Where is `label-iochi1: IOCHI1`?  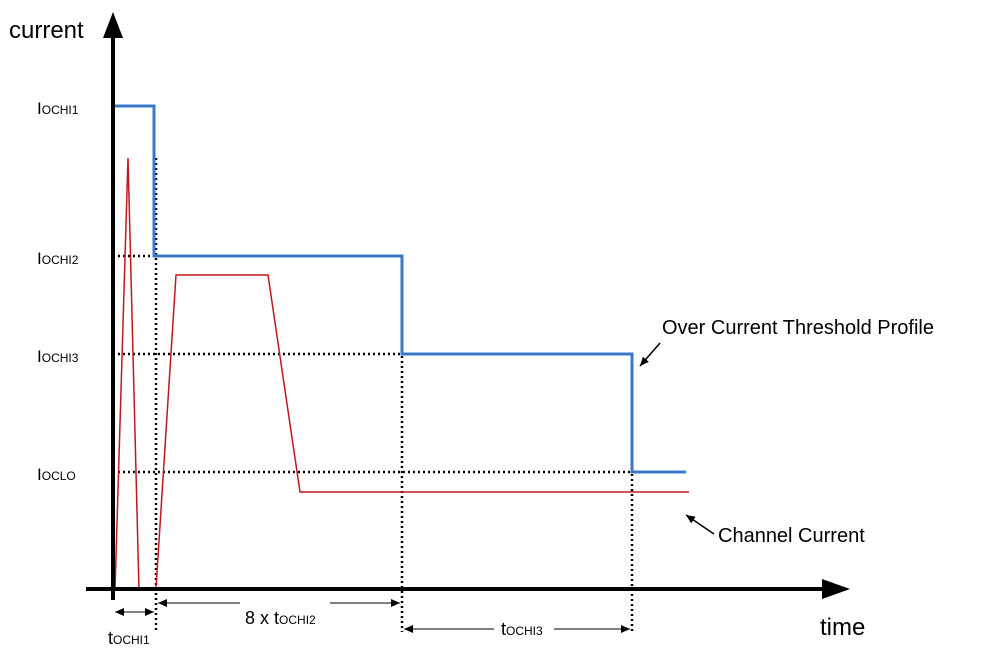
label-iochi1: IOCHI1 is located at coordinates (58, 108).